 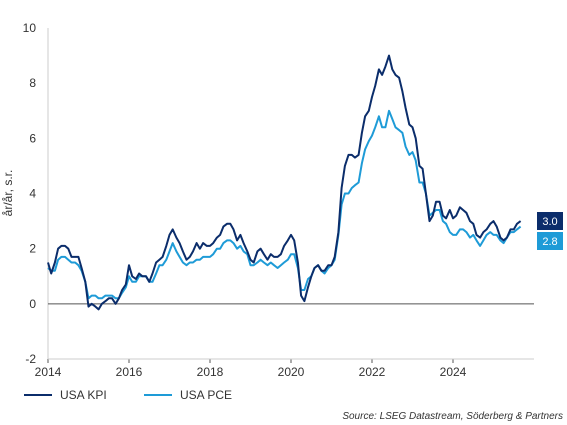 I want to click on x-tick-label: 2024, so click(x=453, y=372).